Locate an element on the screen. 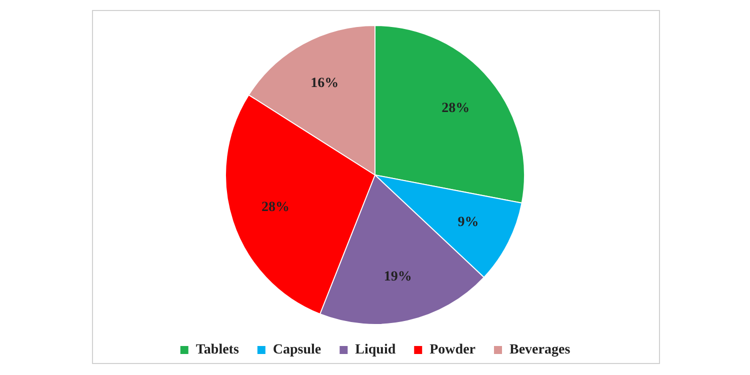  data-label: 16% is located at coordinates (324, 83).